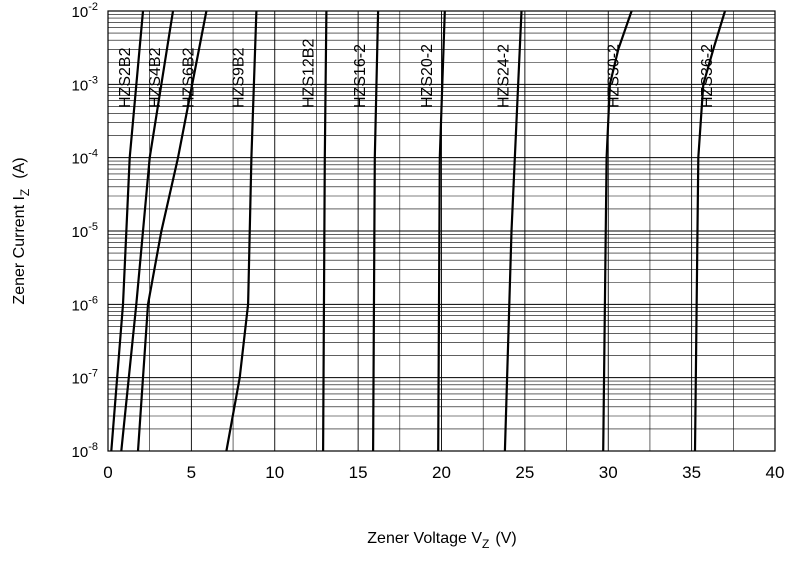 The image size is (790, 561). I want to click on y-tick-exponent: -2, so click(93, 7).